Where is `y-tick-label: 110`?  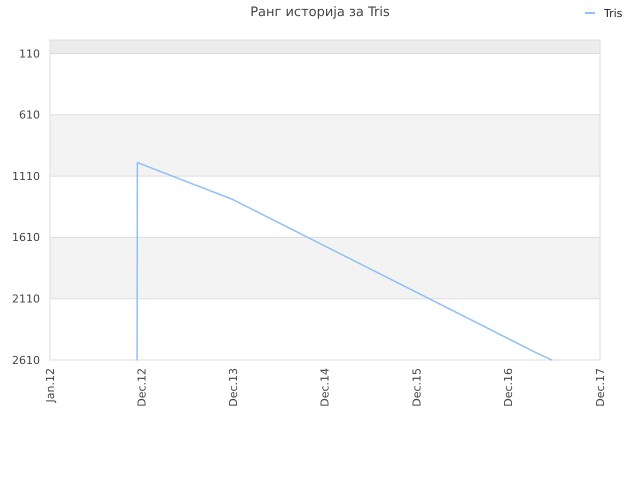 y-tick-label: 110 is located at coordinates (29, 53).